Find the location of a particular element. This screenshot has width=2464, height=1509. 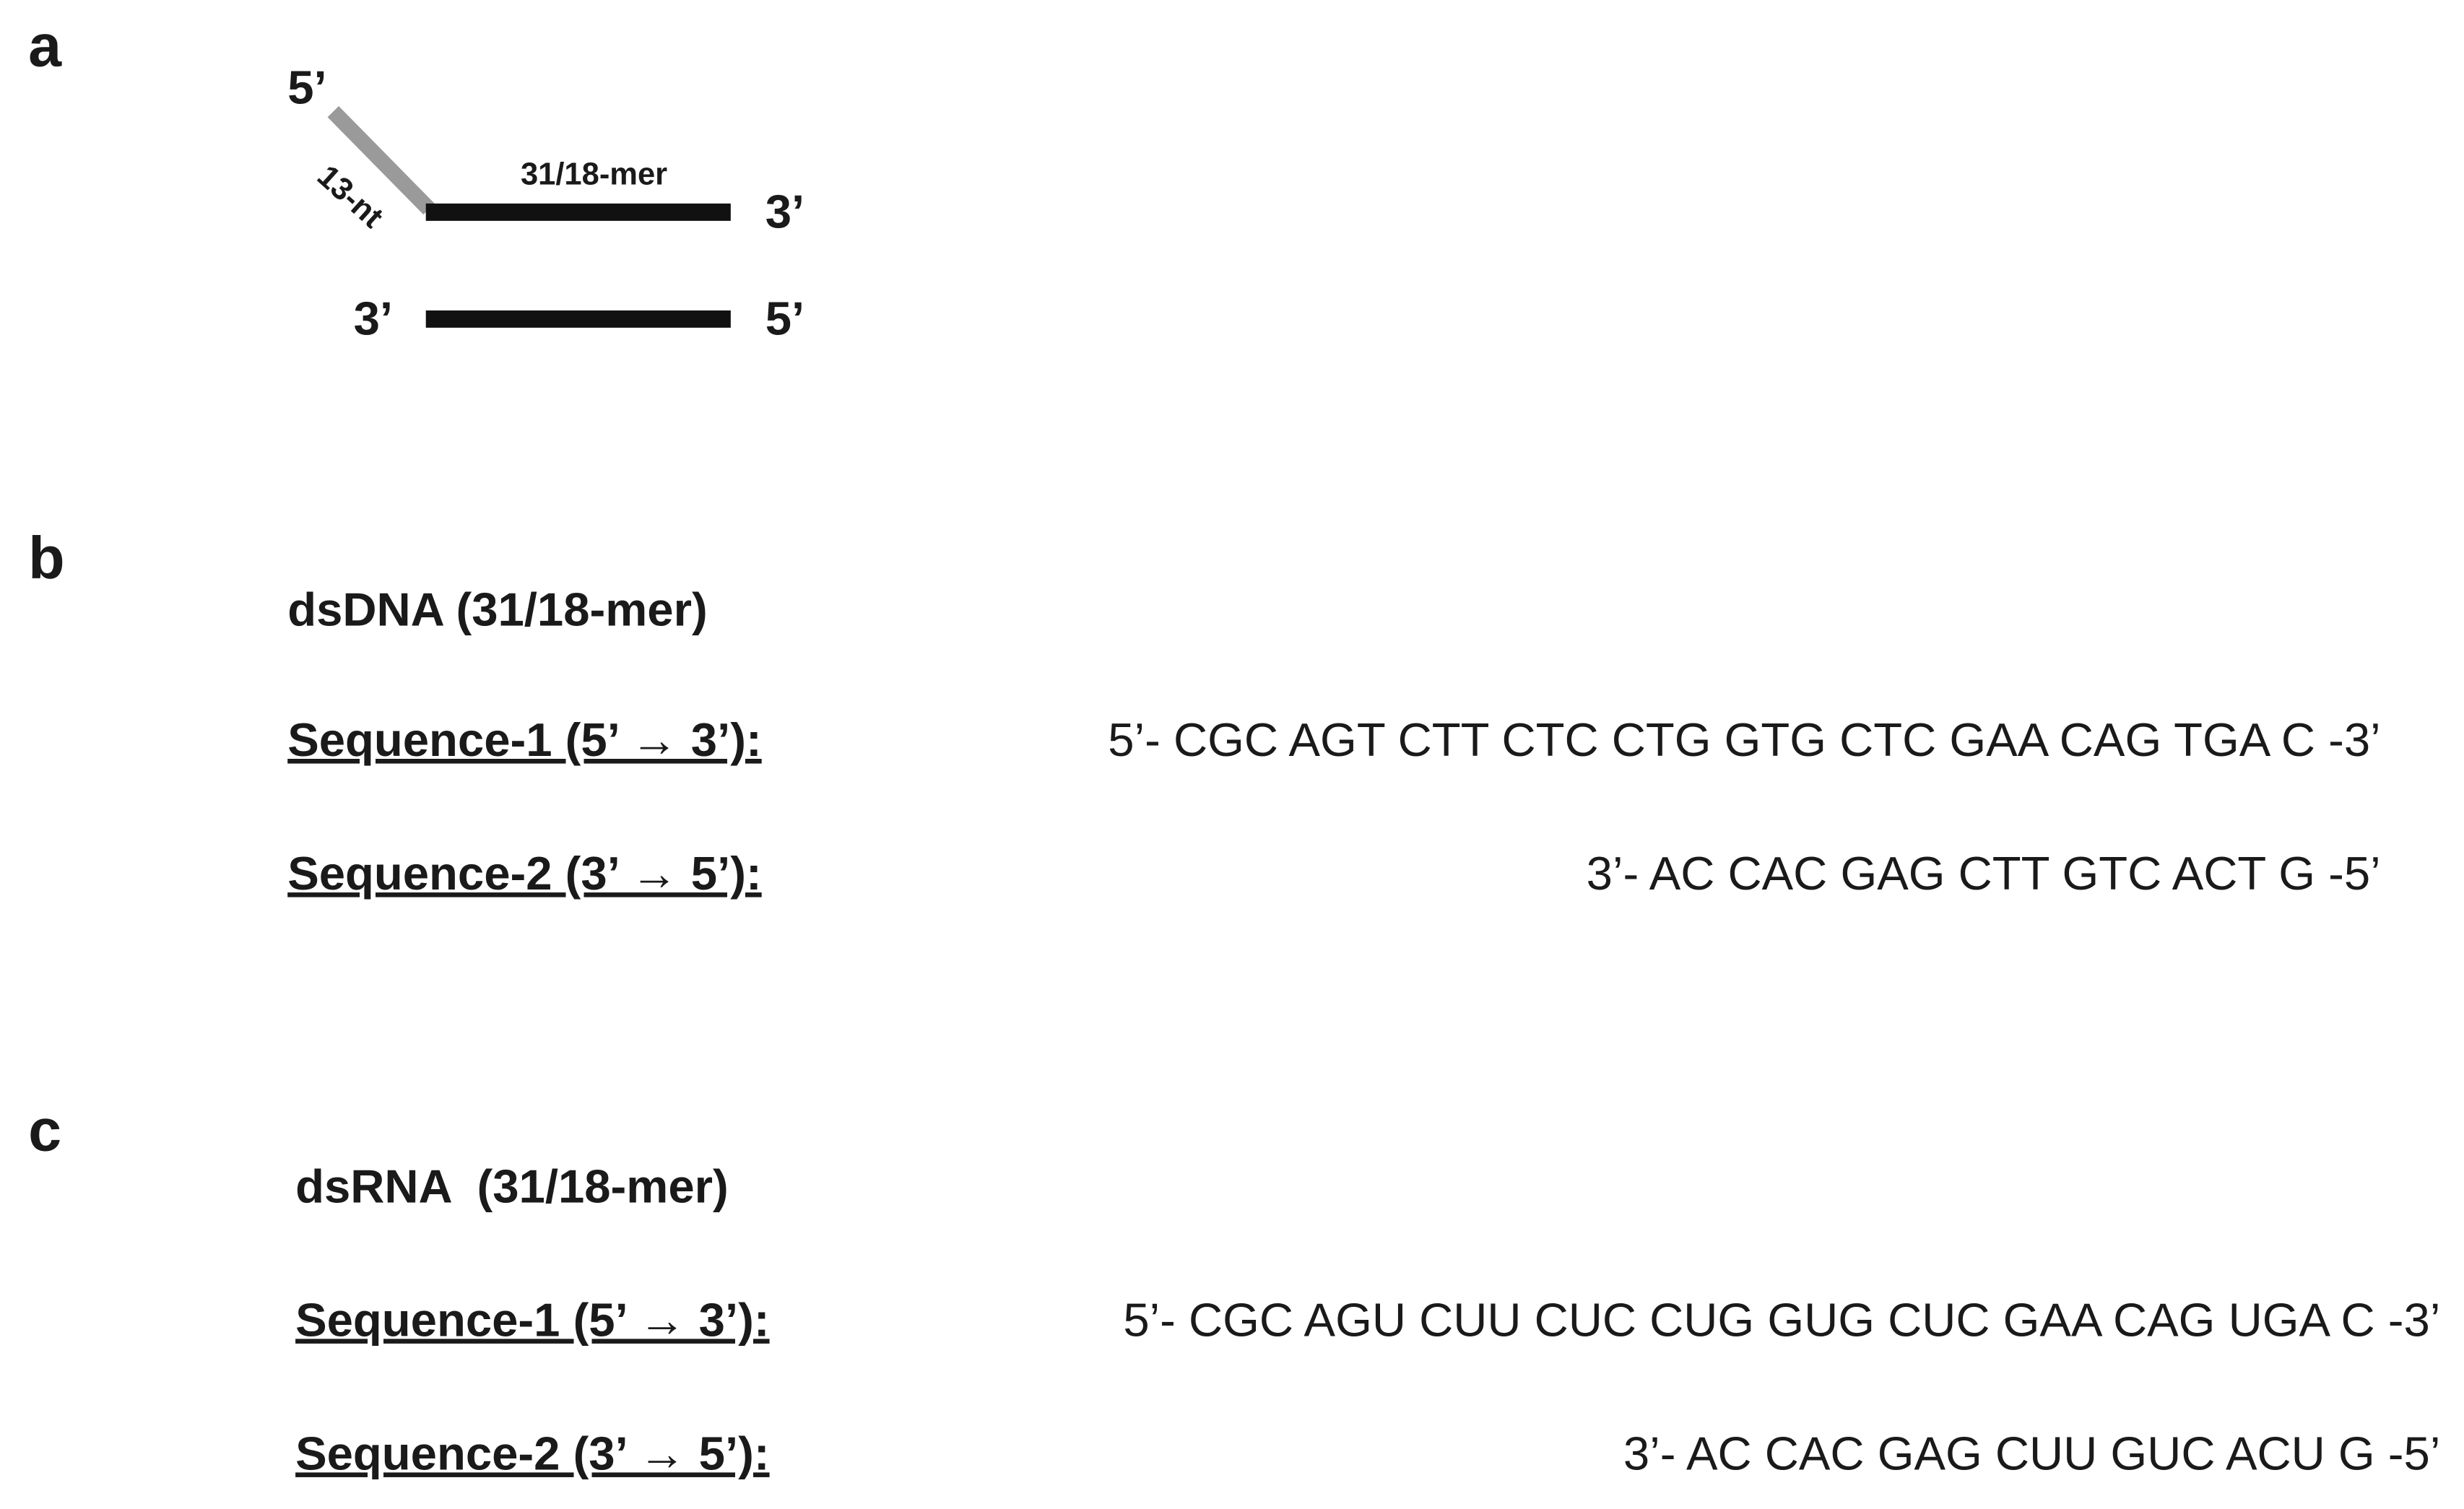

sequence: 3’- AC CAC GAG CUU GUC ACU G -5’ is located at coordinates (2032, 1453).